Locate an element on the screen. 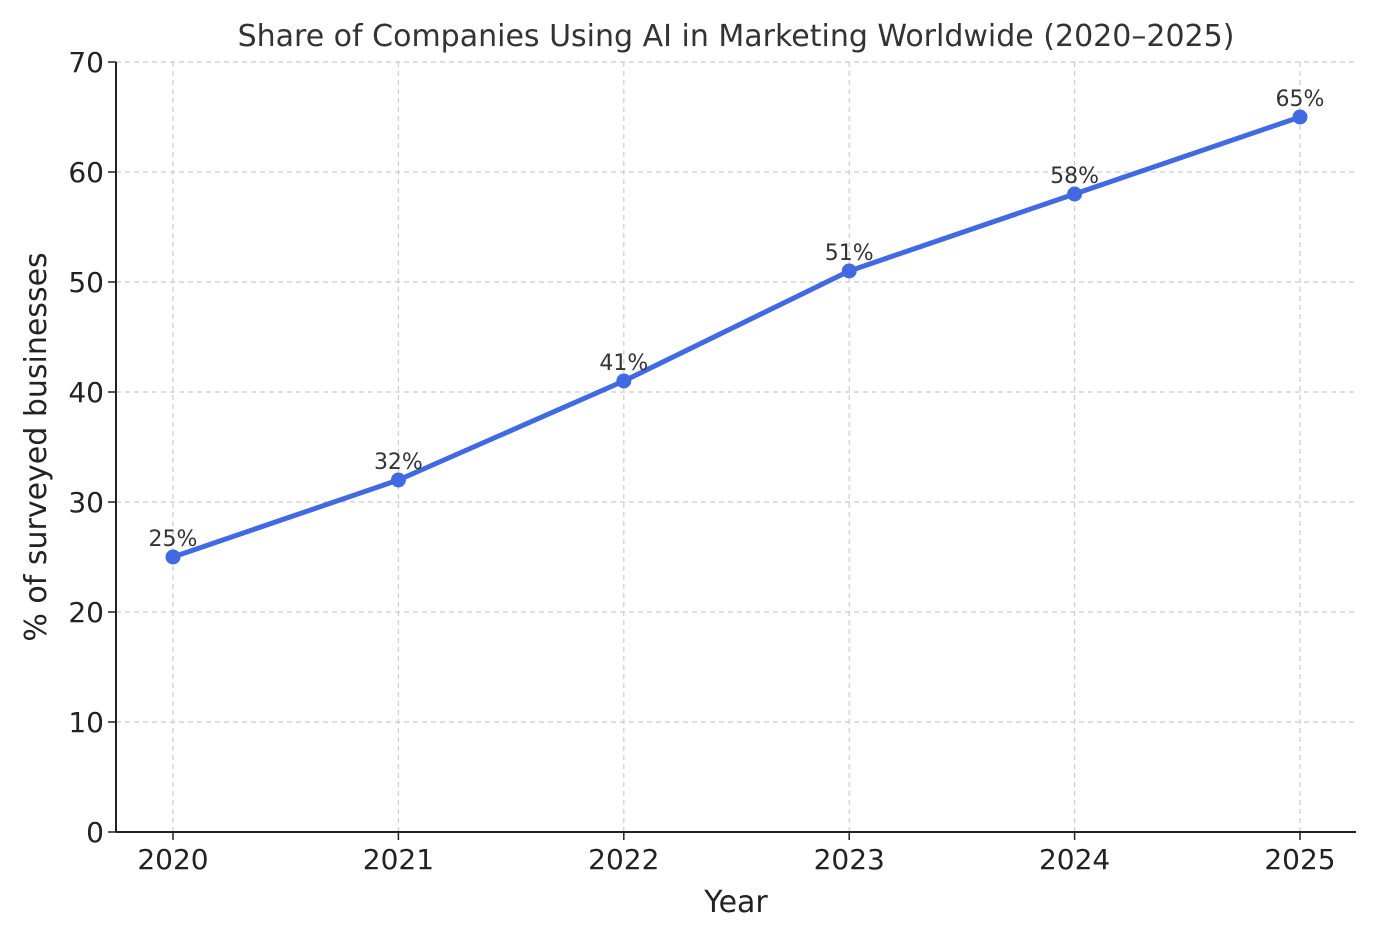 The height and width of the screenshot is (943, 1376). y-tick-label: 0 is located at coordinates (95, 832).